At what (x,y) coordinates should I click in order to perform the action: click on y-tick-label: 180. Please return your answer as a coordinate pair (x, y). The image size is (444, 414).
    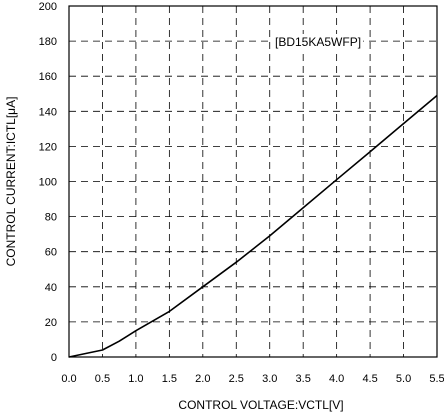
    Looking at the image, I should click on (48, 42).